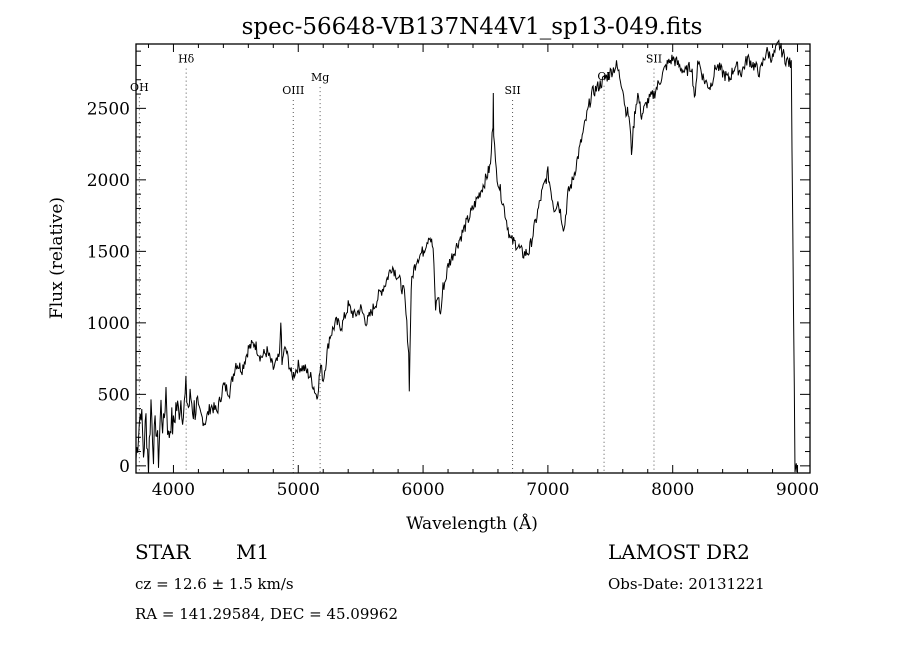  What do you see at coordinates (679, 552) in the screenshot?
I see `survey-name: LAMOST DR2` at bounding box center [679, 552].